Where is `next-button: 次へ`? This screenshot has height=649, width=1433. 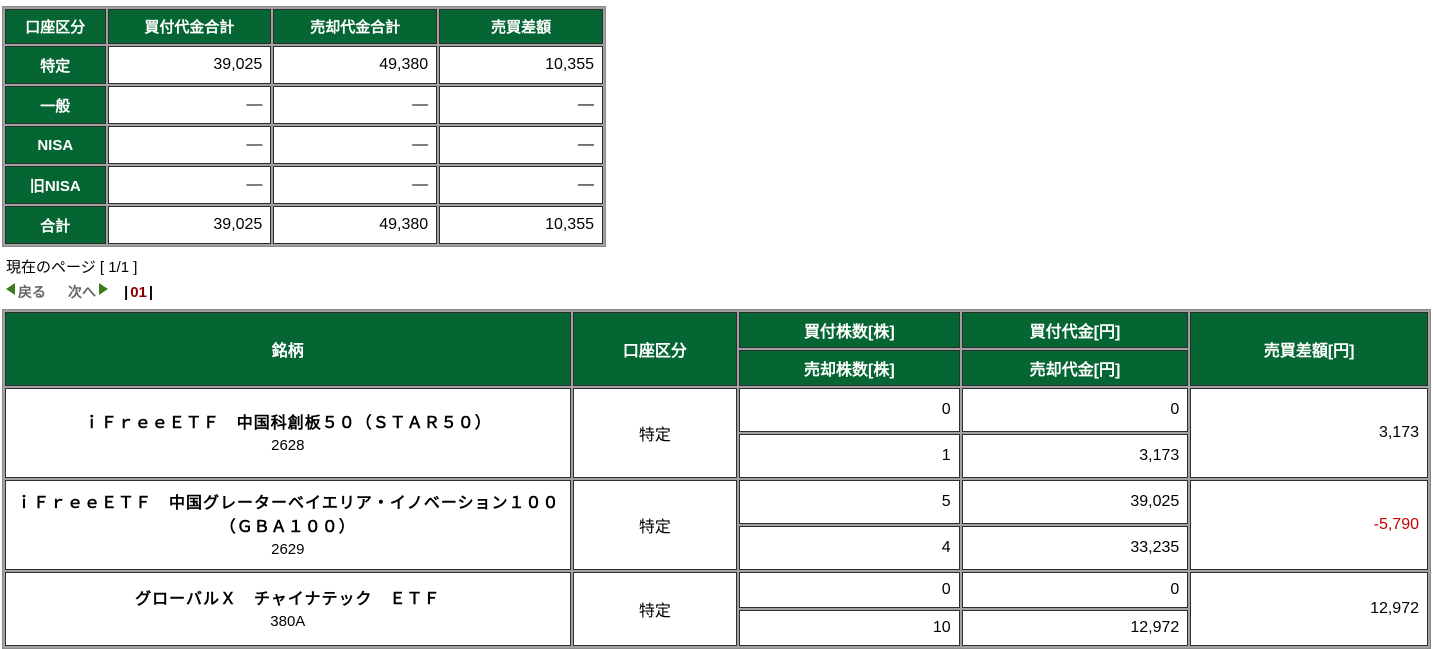
next-button: 次へ is located at coordinates (88, 292).